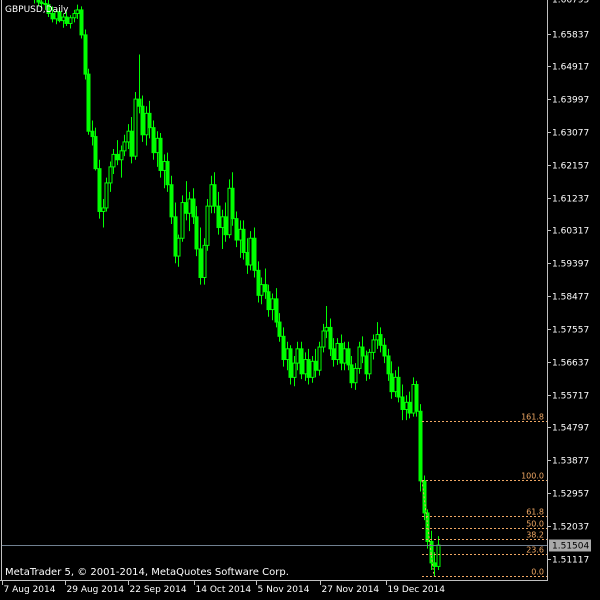  Describe the element at coordinates (535, 512) in the screenshot. I see `fib-level-label: 61.8` at that location.